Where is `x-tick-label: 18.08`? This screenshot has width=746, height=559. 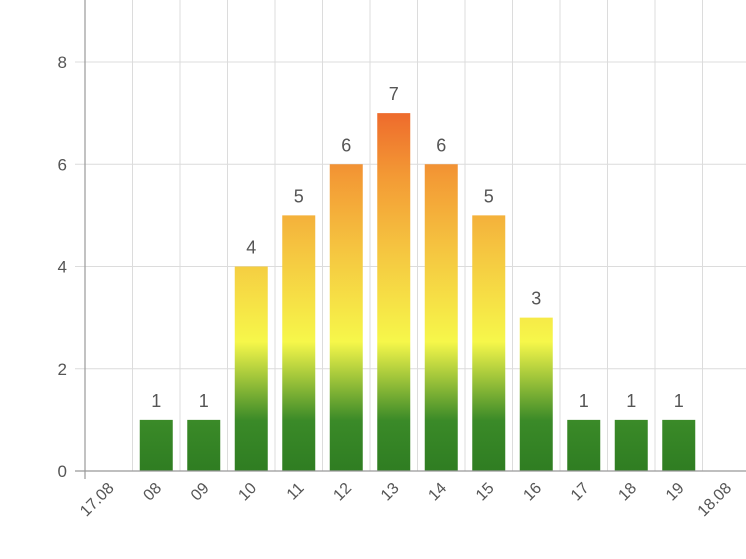 x-tick-label: 18.08 is located at coordinates (715, 500).